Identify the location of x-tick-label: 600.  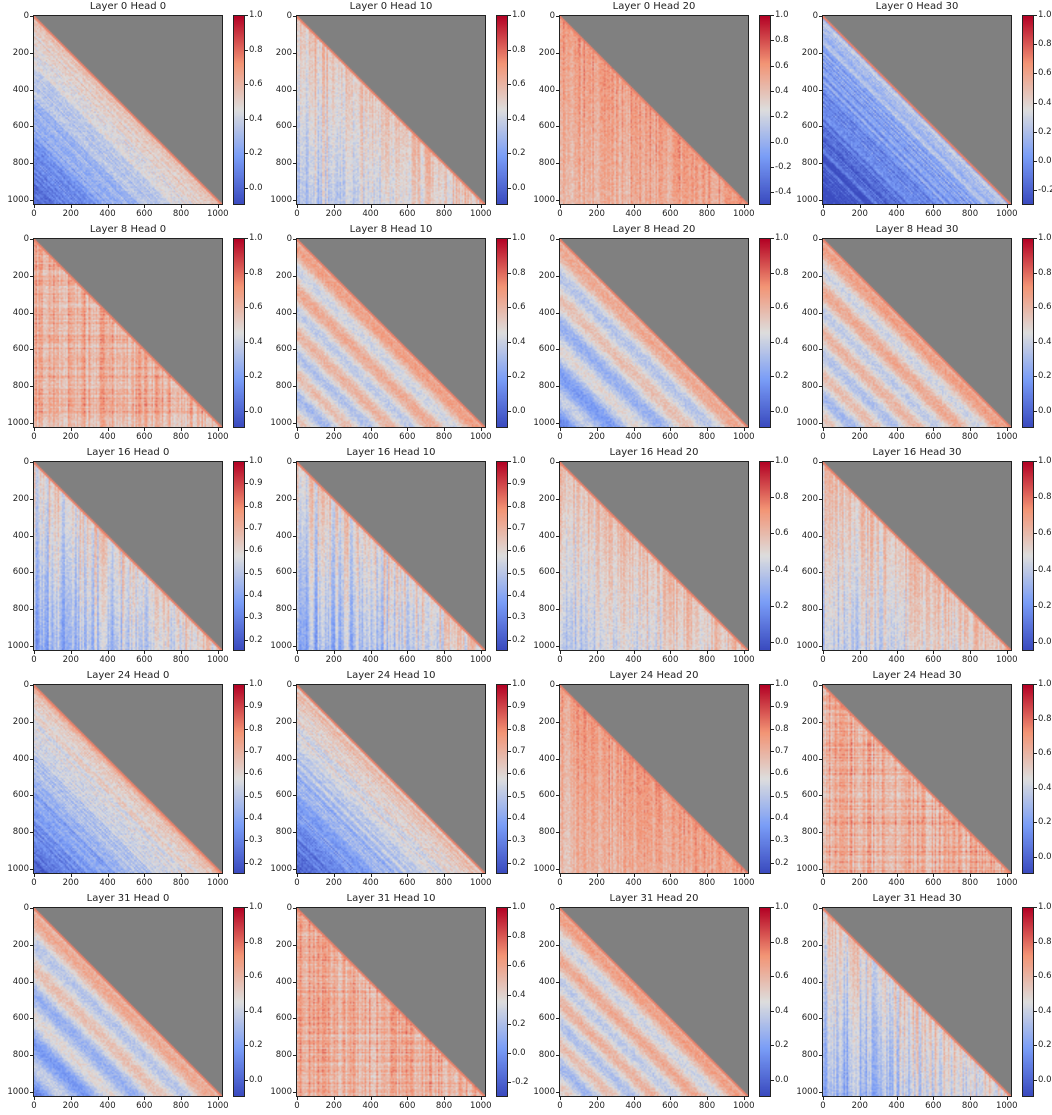
(933, 214).